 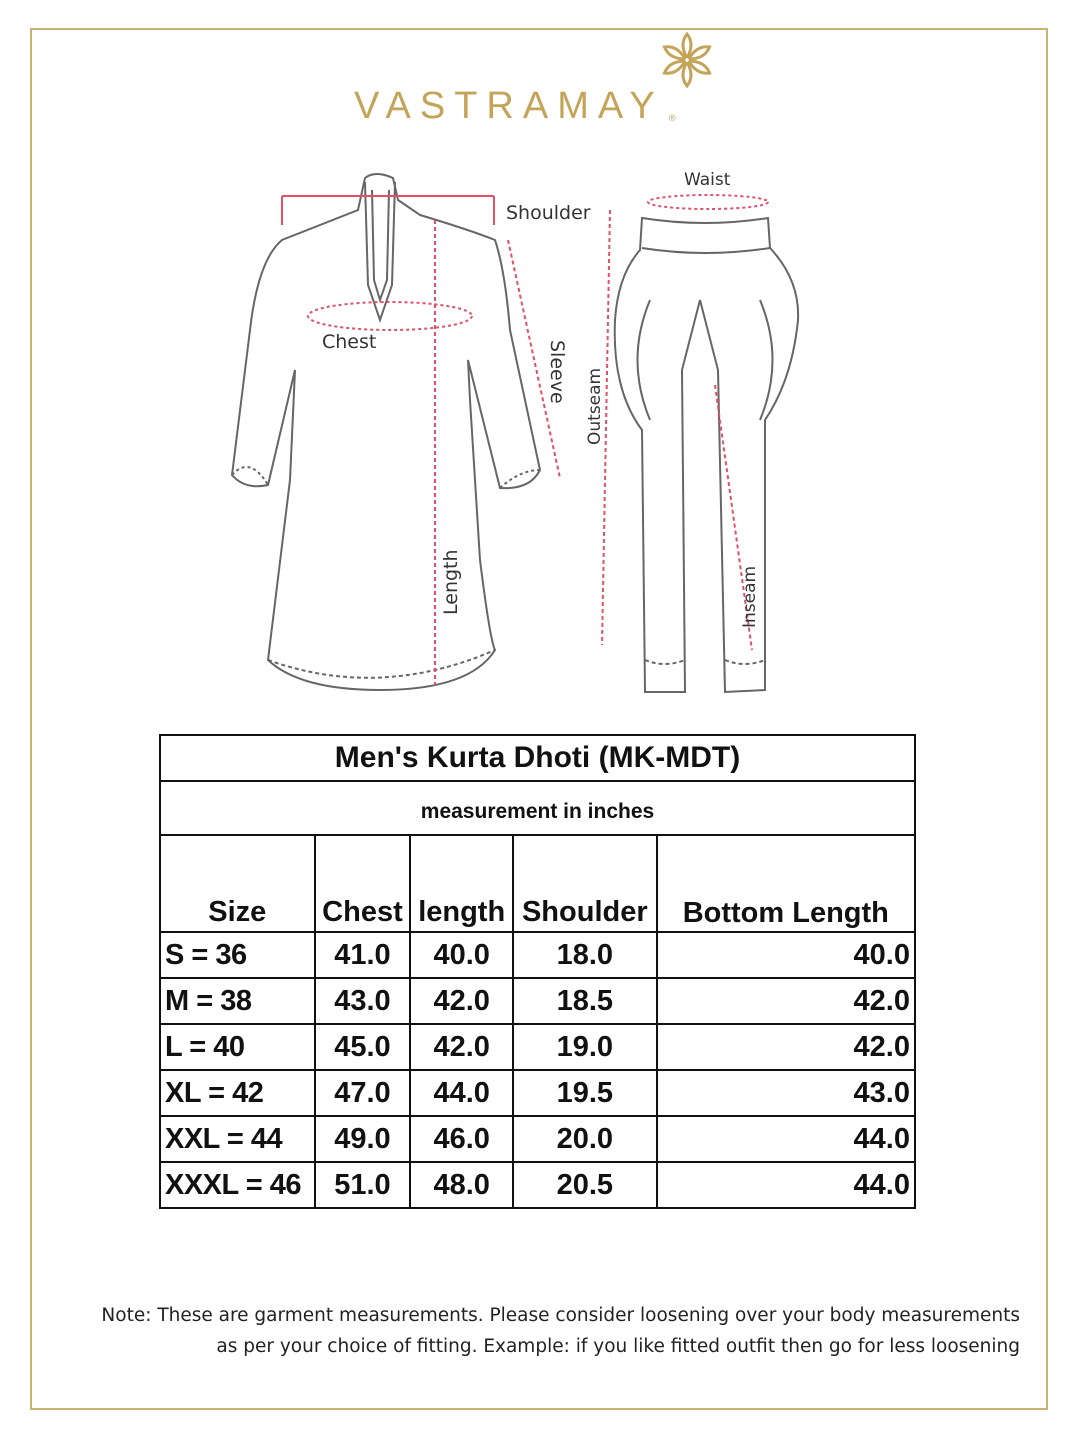 What do you see at coordinates (585, 1001) in the screenshot?
I see `cell-shoulder: 18.5` at bounding box center [585, 1001].